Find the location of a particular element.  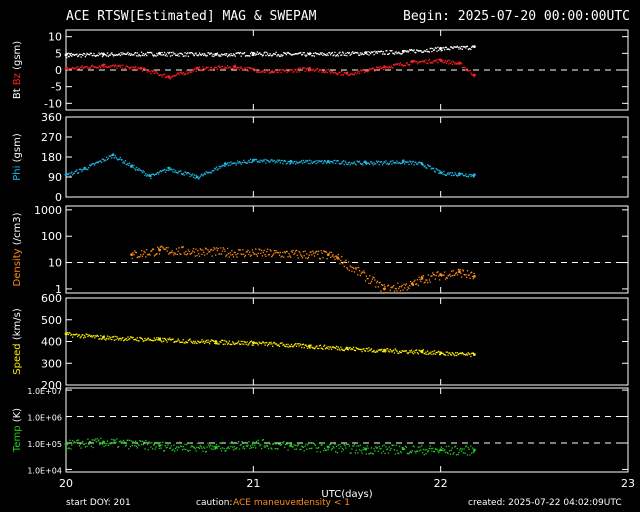

y-axis-label-part: Density is located at coordinates (17, 267).